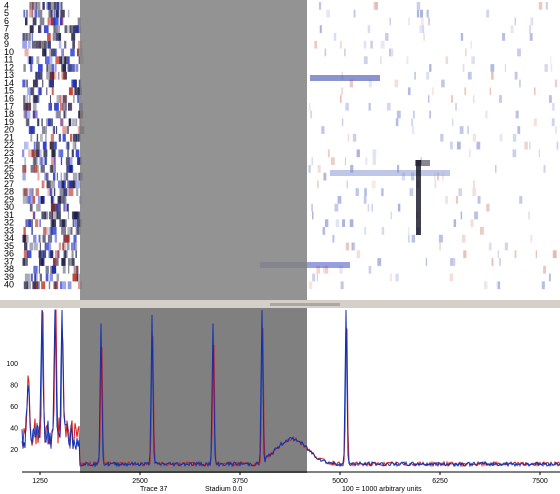 The width and height of the screenshot is (560, 494). What do you see at coordinates (9, 161) in the screenshot?
I see `lane-label: 24` at bounding box center [9, 161].